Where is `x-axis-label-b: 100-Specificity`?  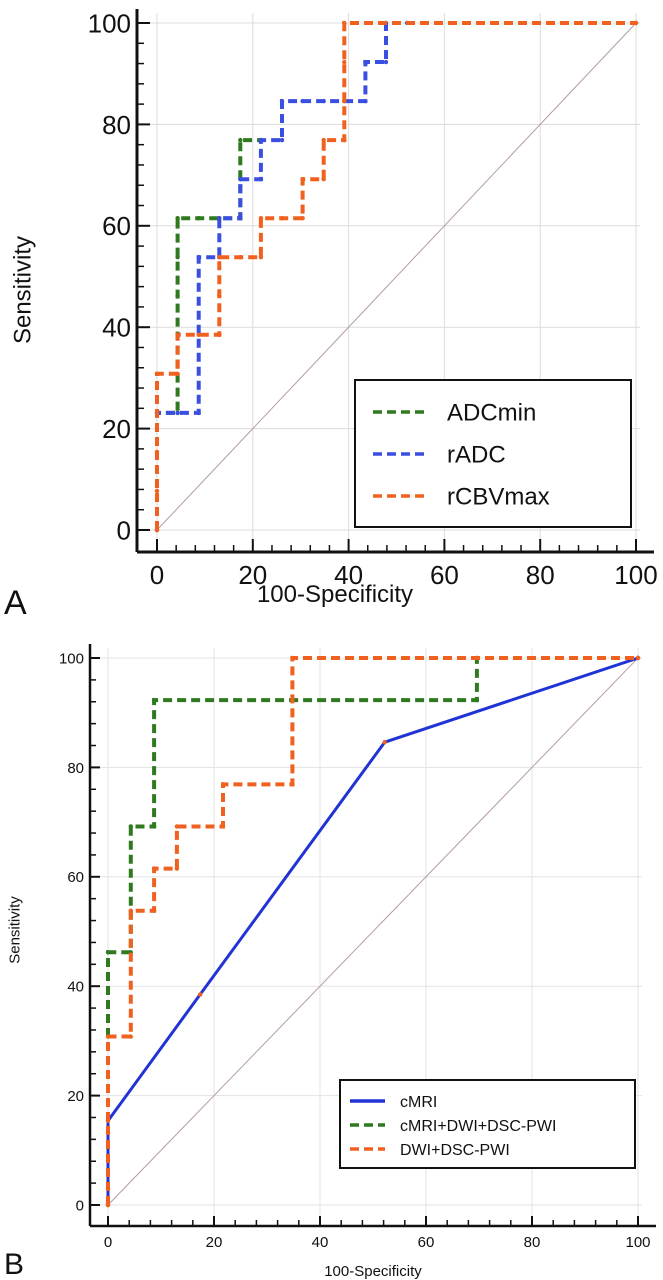
x-axis-label-b: 100-Specificity is located at coordinates (373, 1271).